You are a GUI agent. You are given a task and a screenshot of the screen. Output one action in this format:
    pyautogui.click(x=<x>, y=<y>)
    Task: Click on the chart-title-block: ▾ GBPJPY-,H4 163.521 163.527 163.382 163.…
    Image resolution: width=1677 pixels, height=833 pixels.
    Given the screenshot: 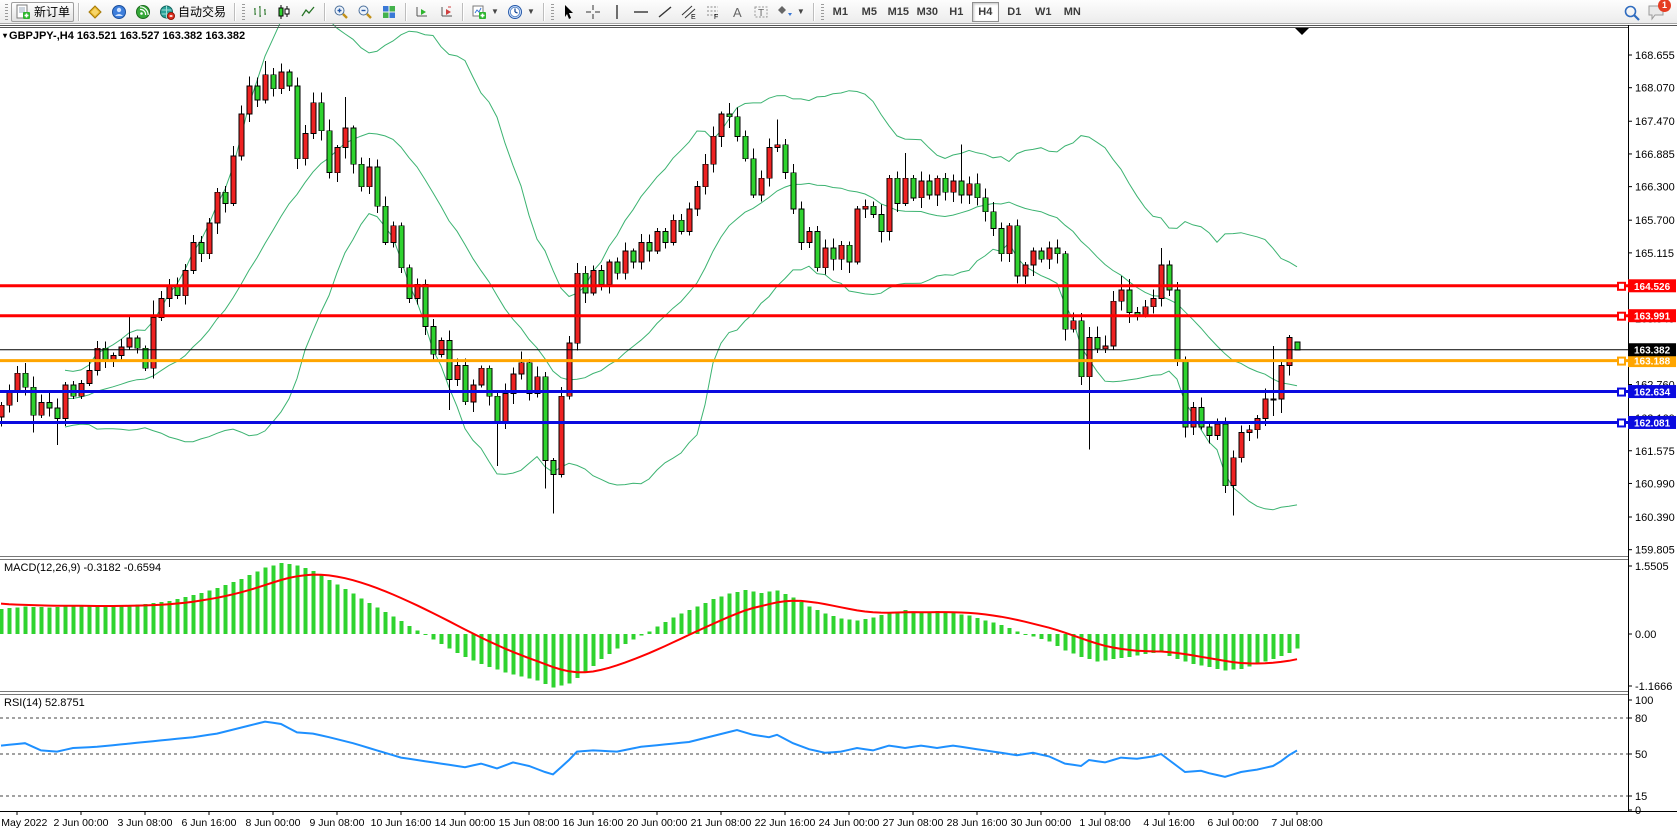 What is the action you would take?
    pyautogui.click(x=124, y=36)
    